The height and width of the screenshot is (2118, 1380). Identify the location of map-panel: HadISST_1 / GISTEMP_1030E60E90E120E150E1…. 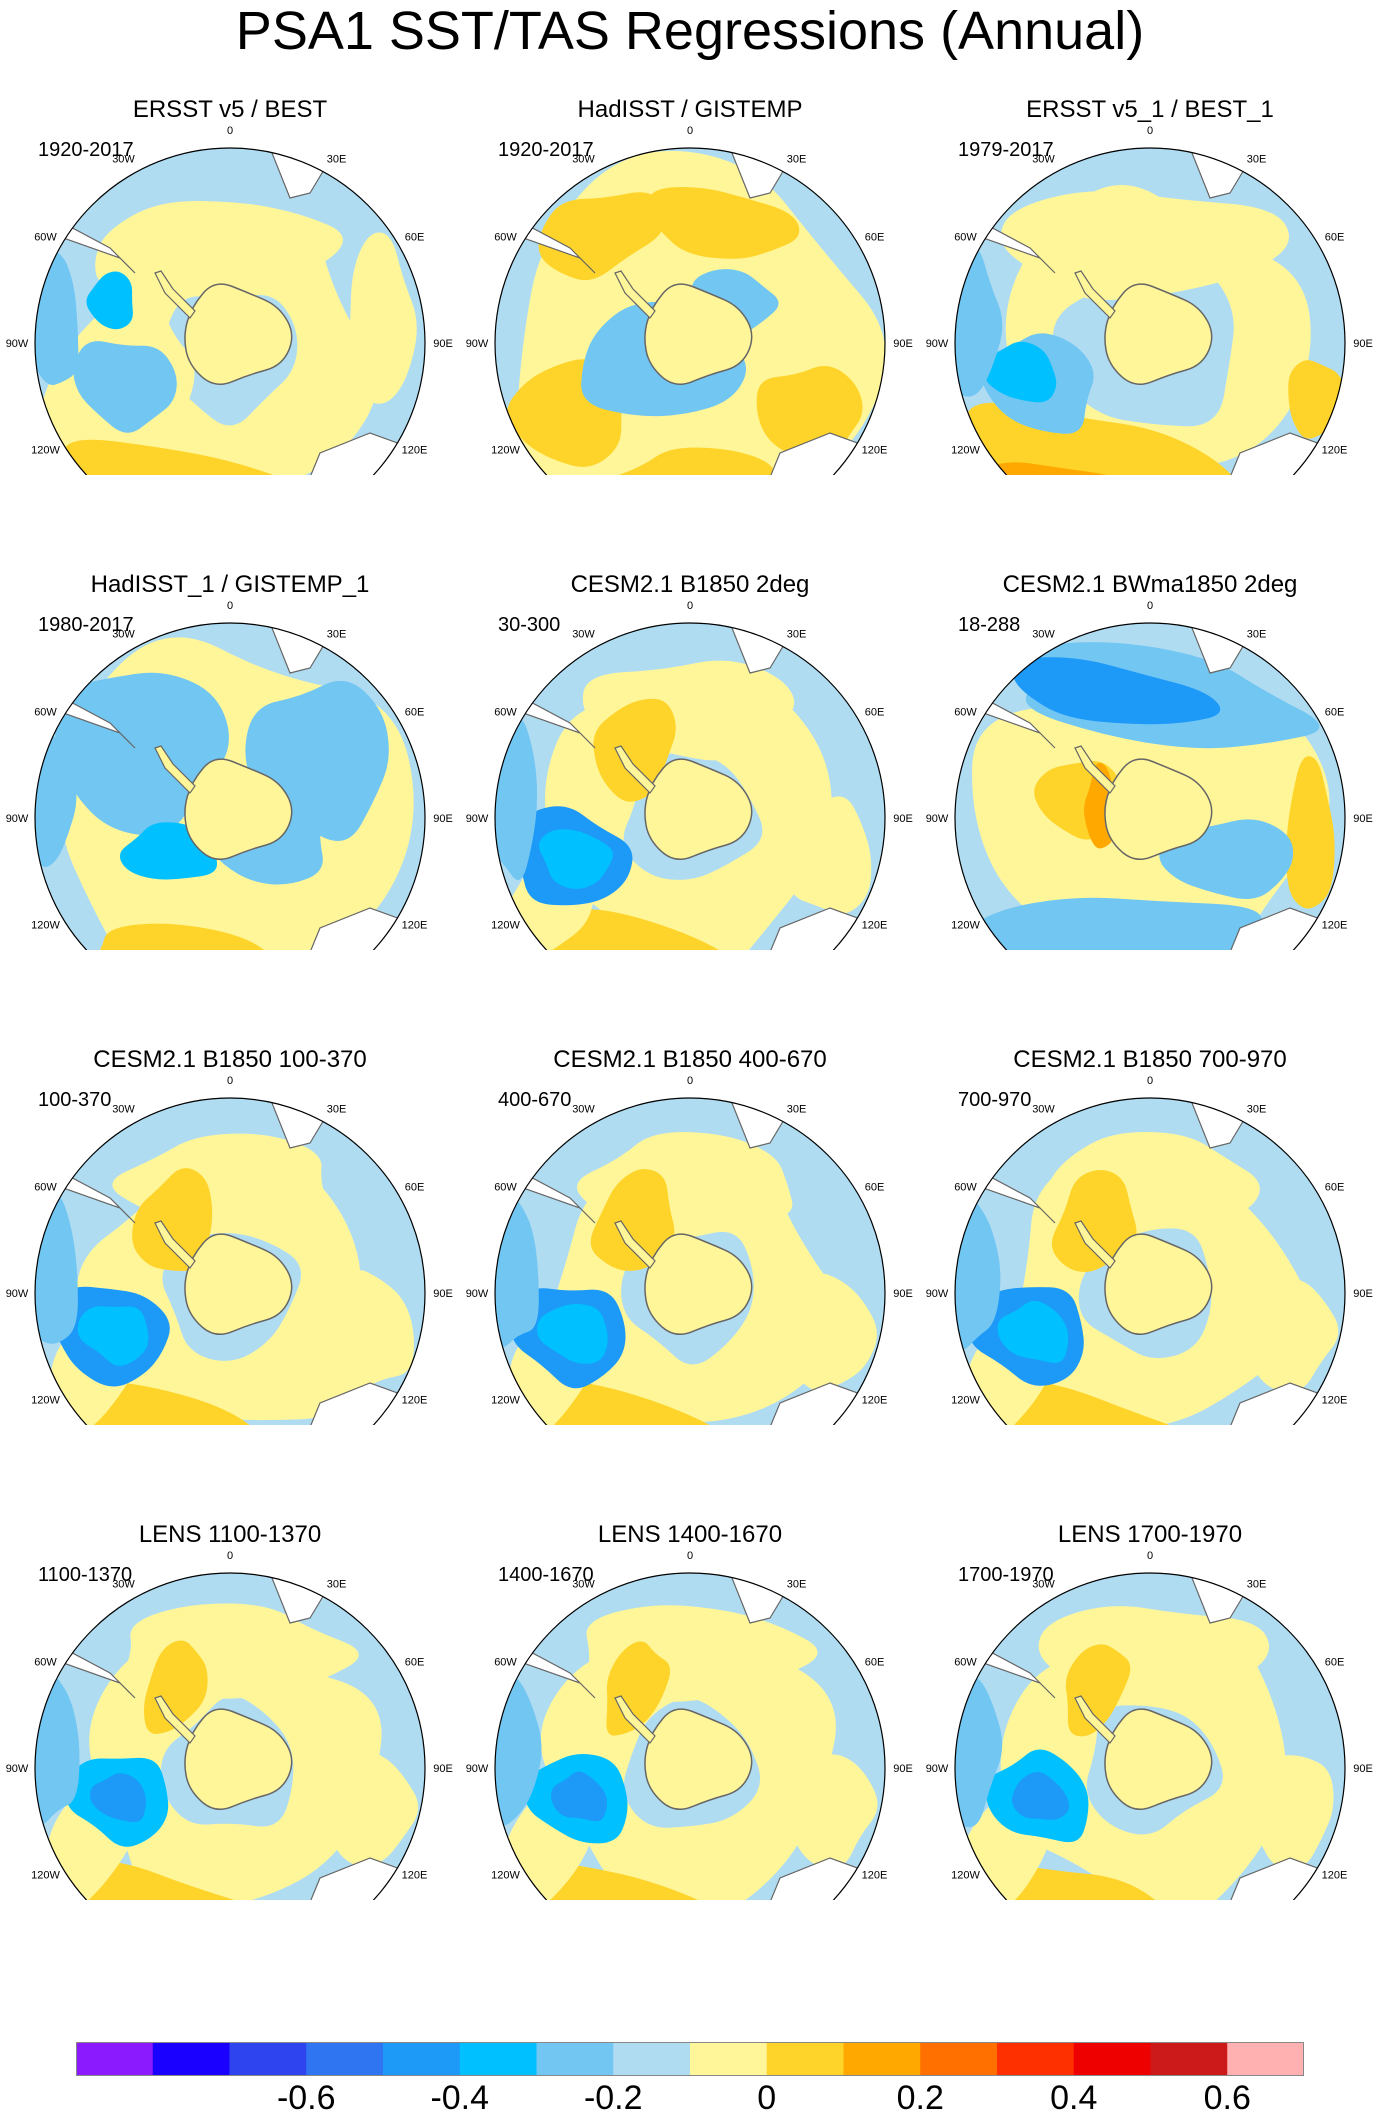
(230, 712).